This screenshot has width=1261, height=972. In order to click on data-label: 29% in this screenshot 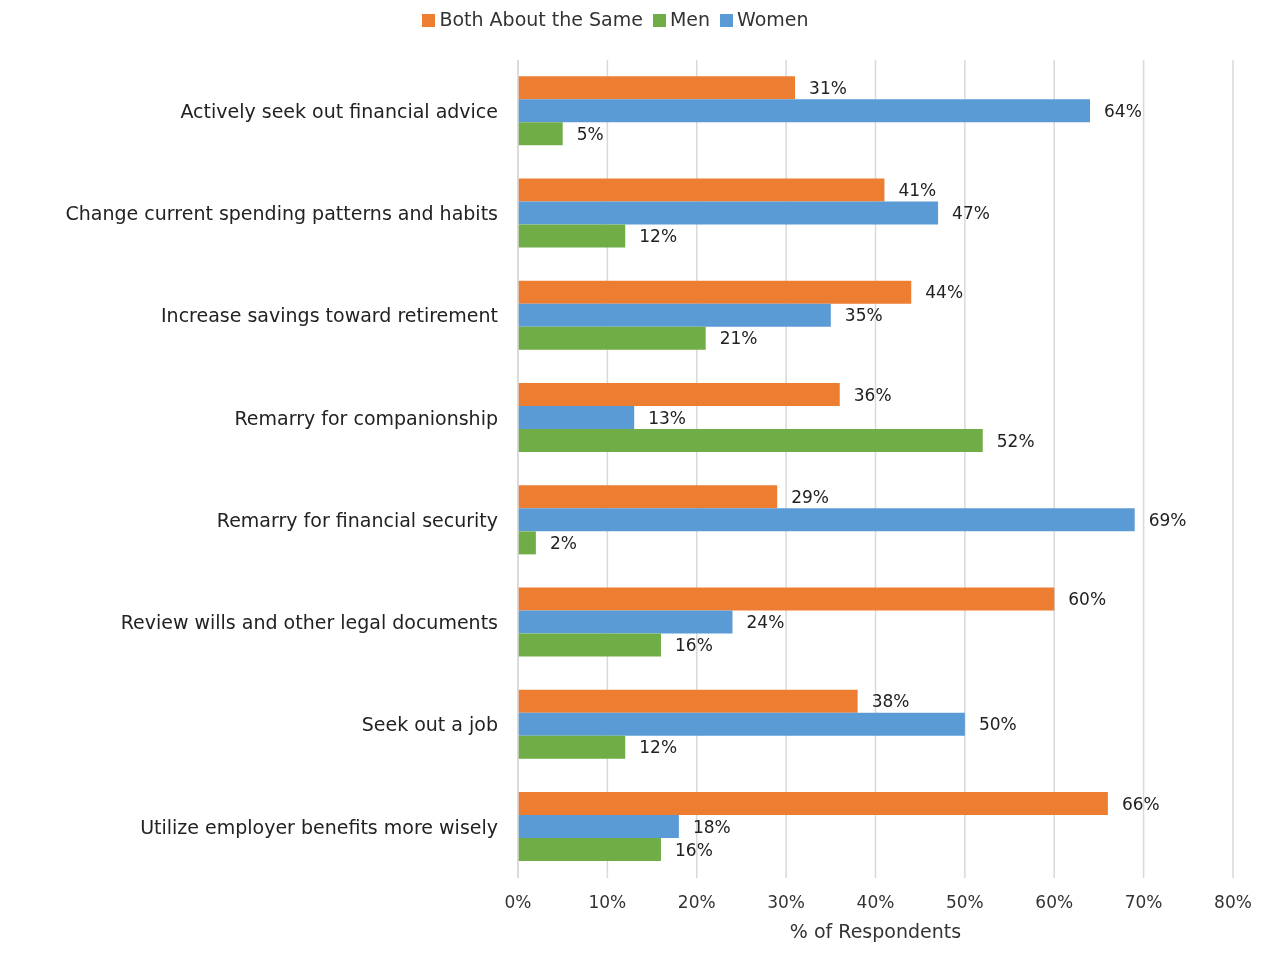, I will do `click(810, 496)`.